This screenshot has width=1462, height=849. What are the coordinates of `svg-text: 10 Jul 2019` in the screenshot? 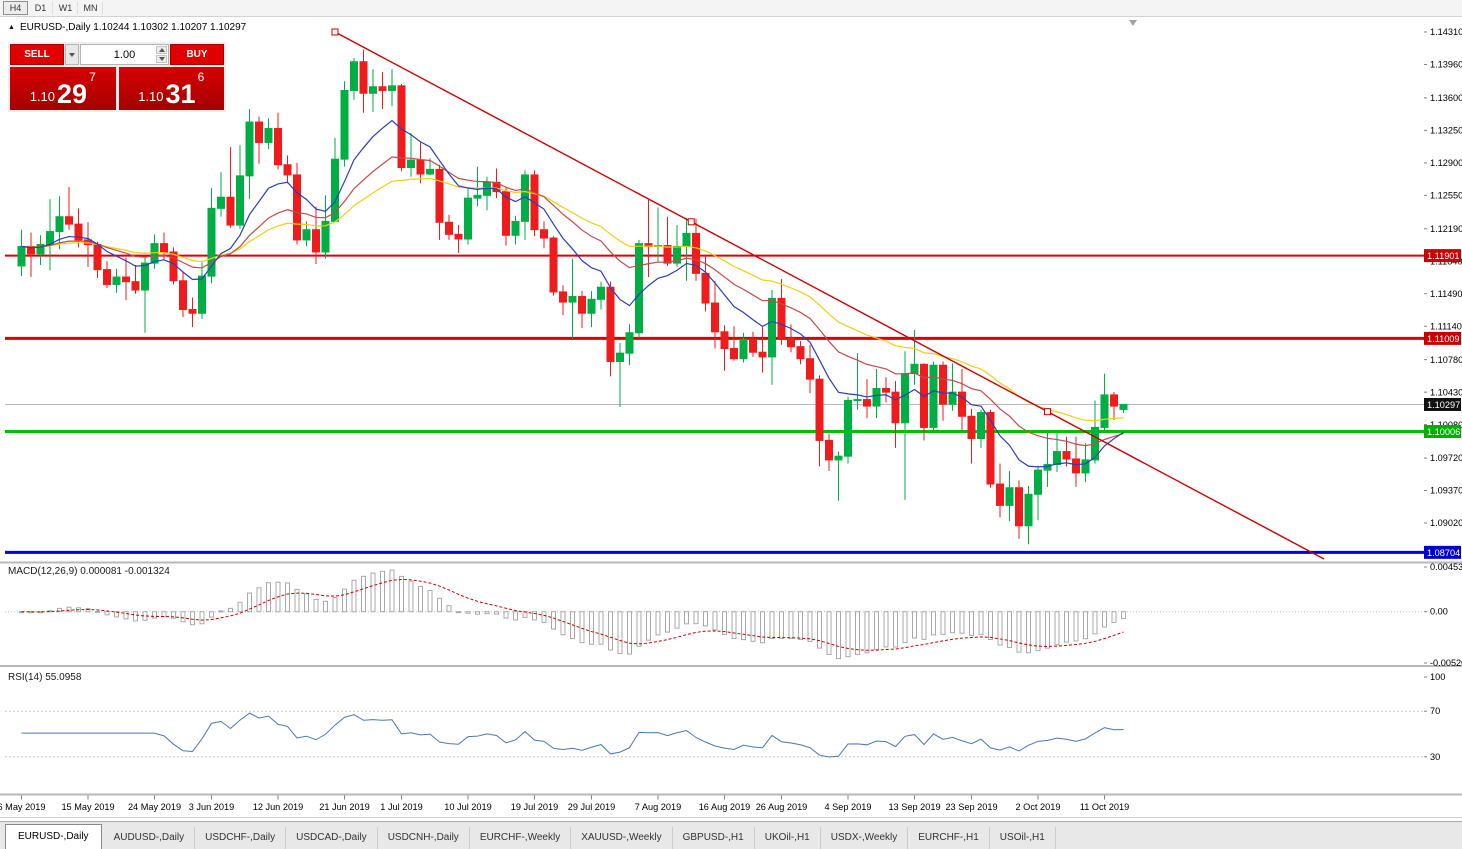 It's located at (468, 807).